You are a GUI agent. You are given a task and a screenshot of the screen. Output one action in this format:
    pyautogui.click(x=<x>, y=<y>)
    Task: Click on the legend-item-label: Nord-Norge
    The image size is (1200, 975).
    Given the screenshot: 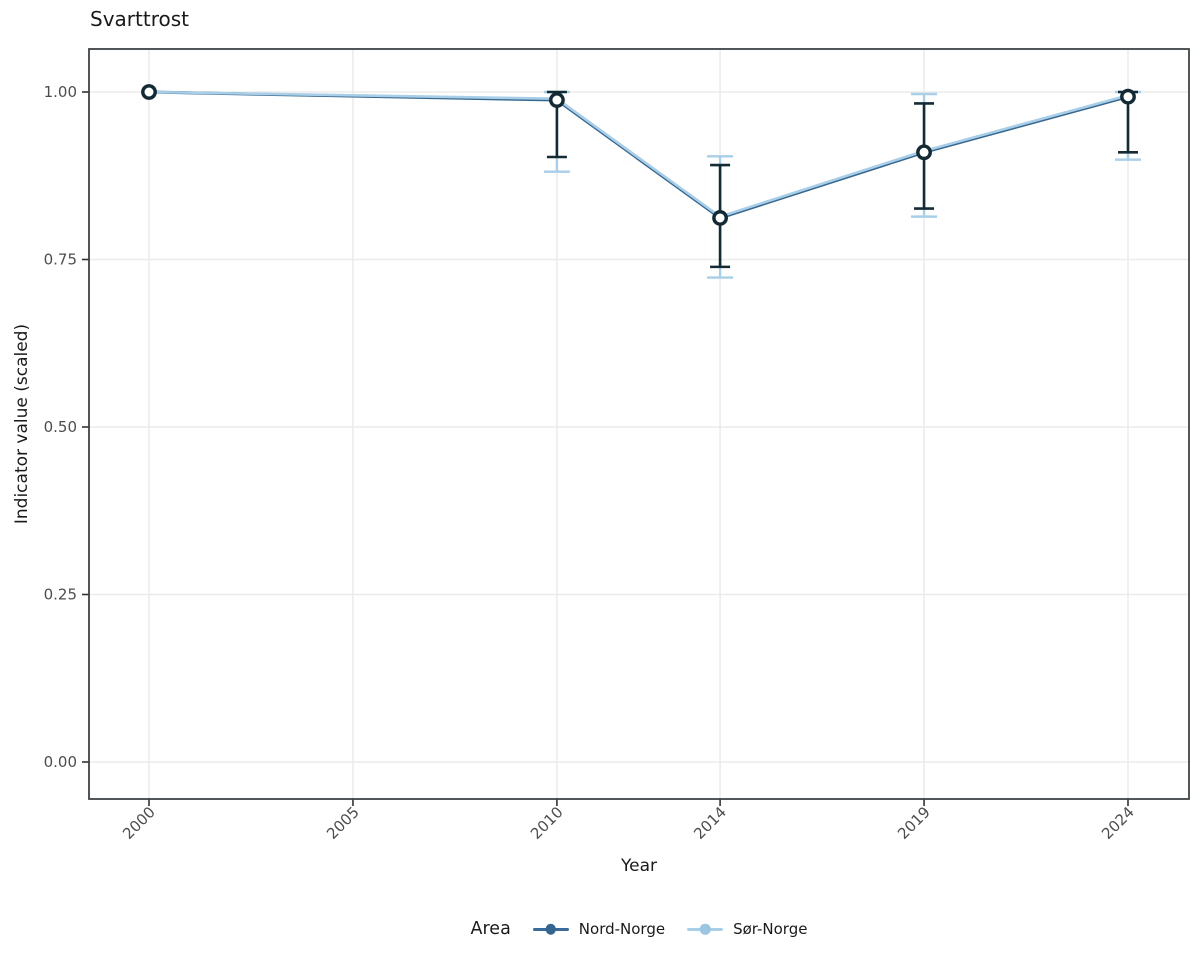 What is the action you would take?
    pyautogui.click(x=622, y=929)
    